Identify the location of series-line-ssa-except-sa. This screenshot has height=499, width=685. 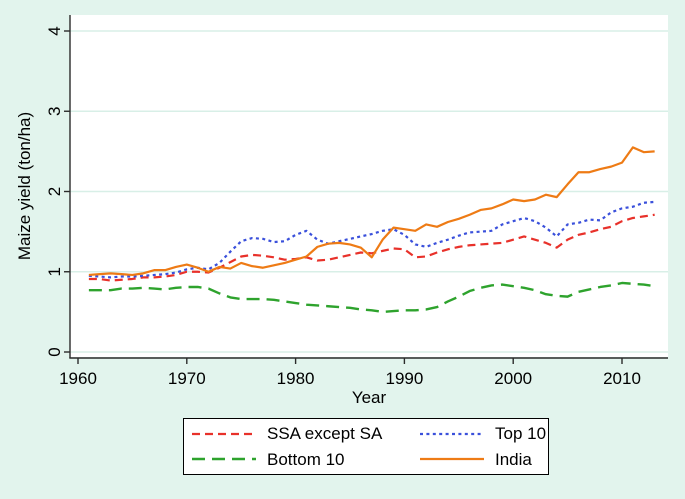
(371, 247).